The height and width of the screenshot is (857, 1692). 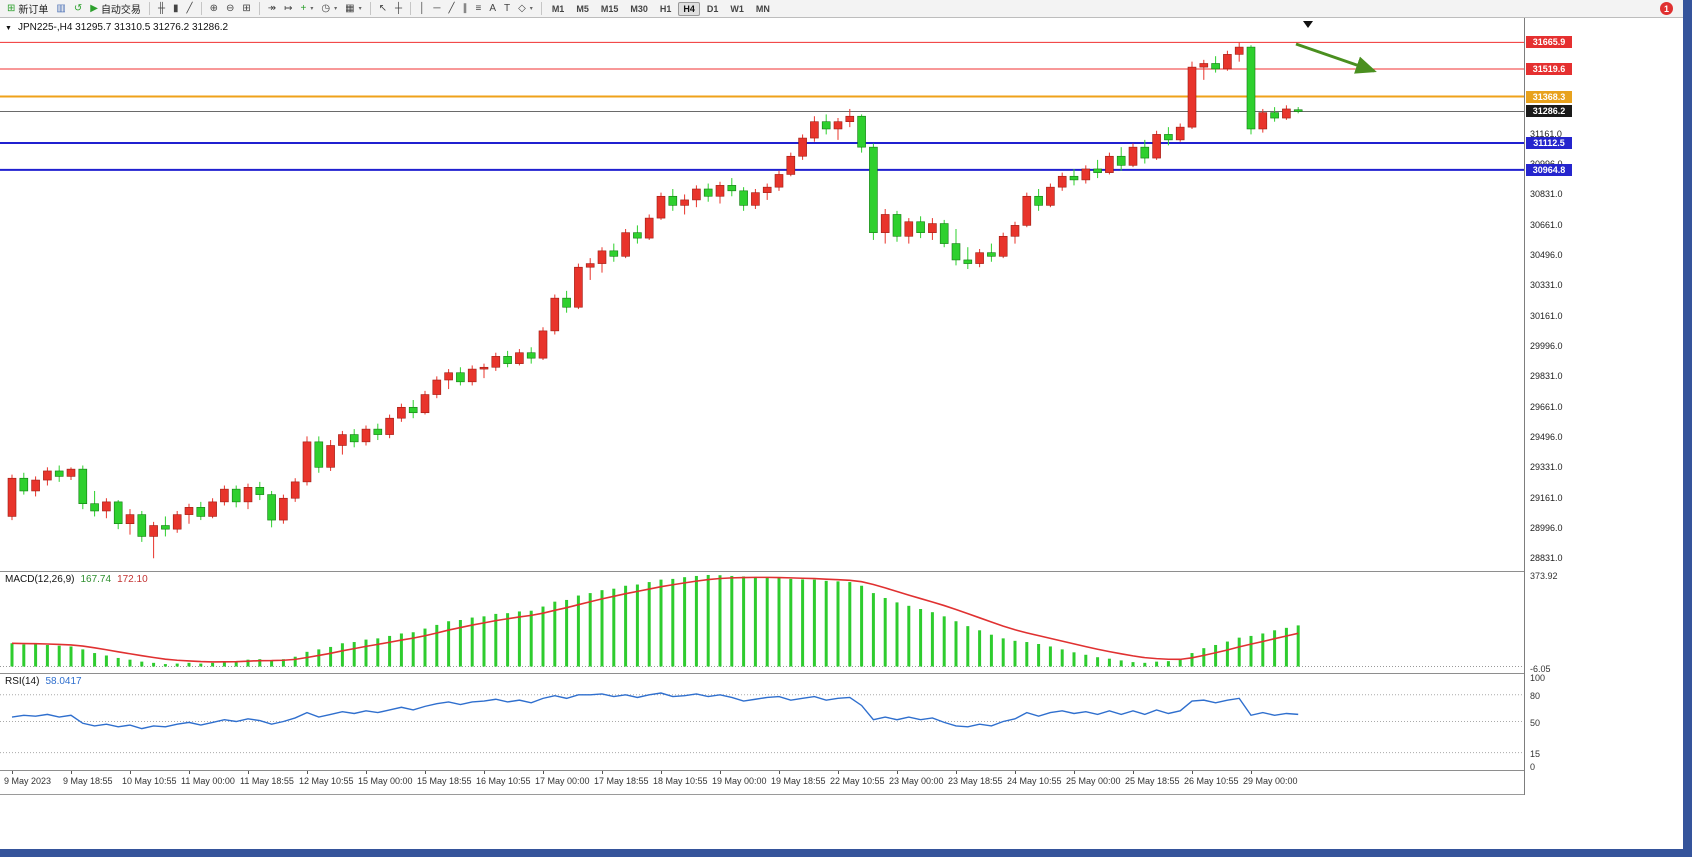 I want to click on timeframe-button-m15: M15, so click(x=609, y=8).